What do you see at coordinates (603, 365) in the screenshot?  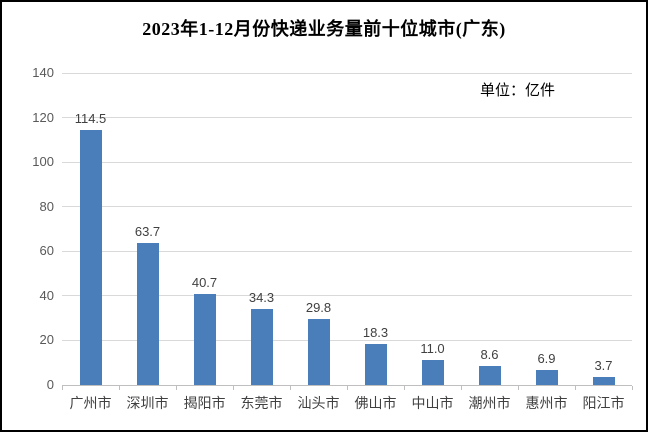 I see `bar-value-label: 3.7` at bounding box center [603, 365].